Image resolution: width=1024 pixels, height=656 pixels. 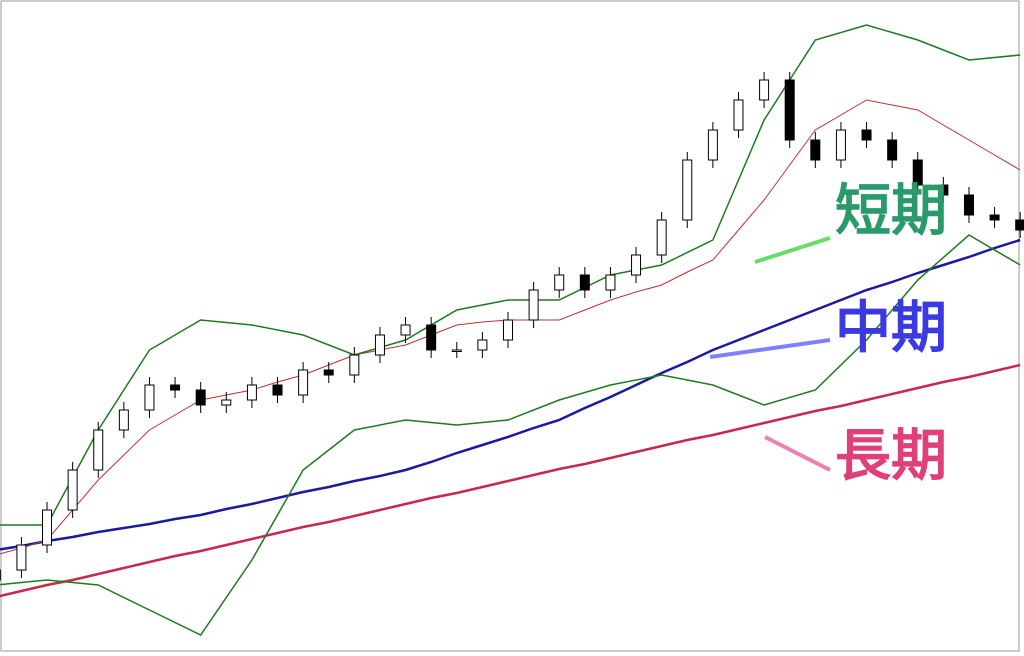 What do you see at coordinates (891, 456) in the screenshot?
I see `annotation: 長期` at bounding box center [891, 456].